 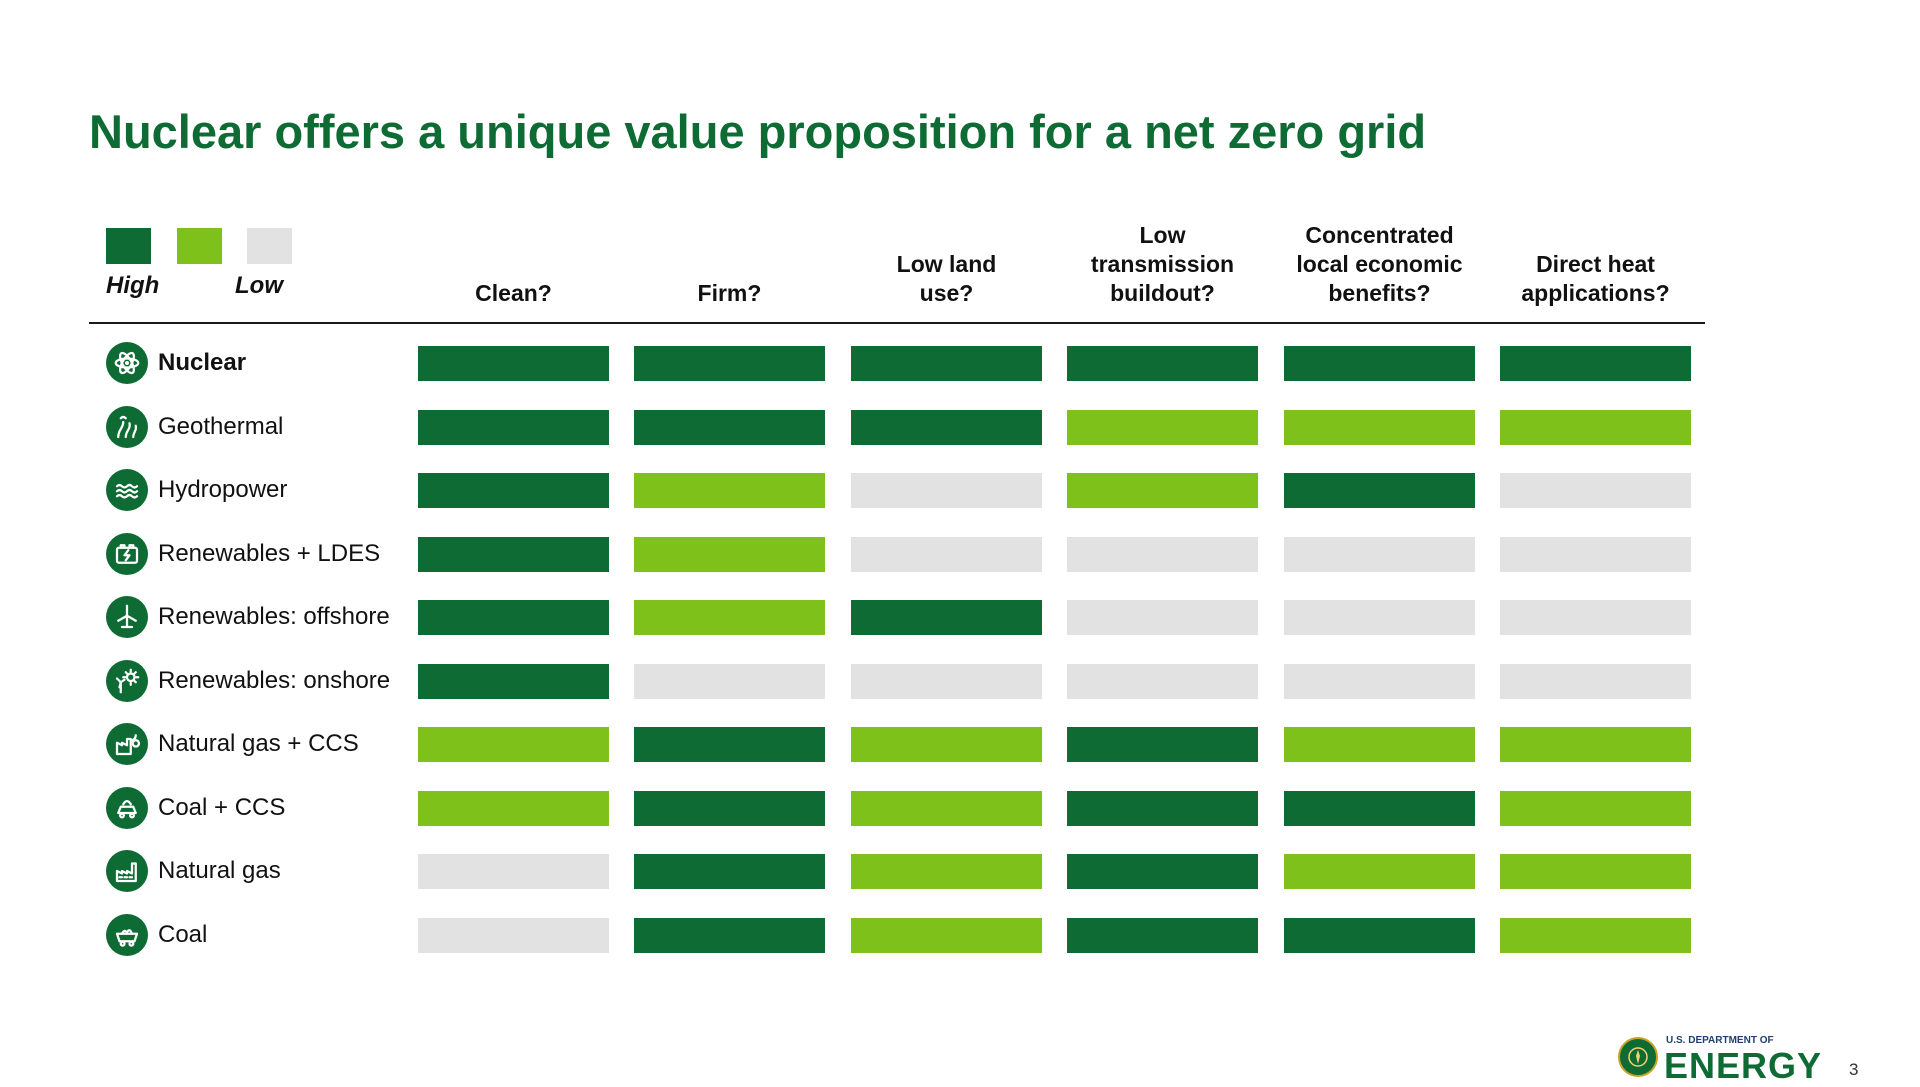 I want to click on column-header: Concentrated local economic benefits?, so click(x=1379, y=264).